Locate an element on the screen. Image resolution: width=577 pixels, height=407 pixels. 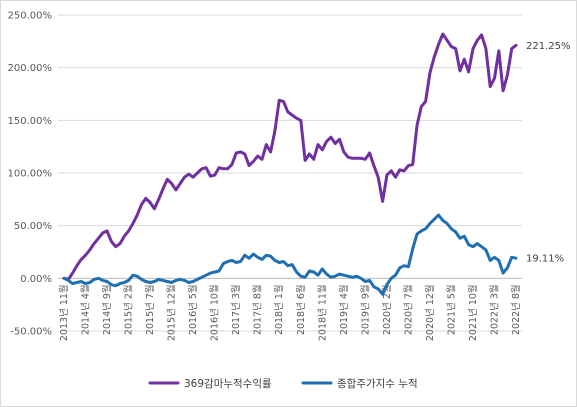
y-tick-label: 50.00% is located at coordinates (33, 226).